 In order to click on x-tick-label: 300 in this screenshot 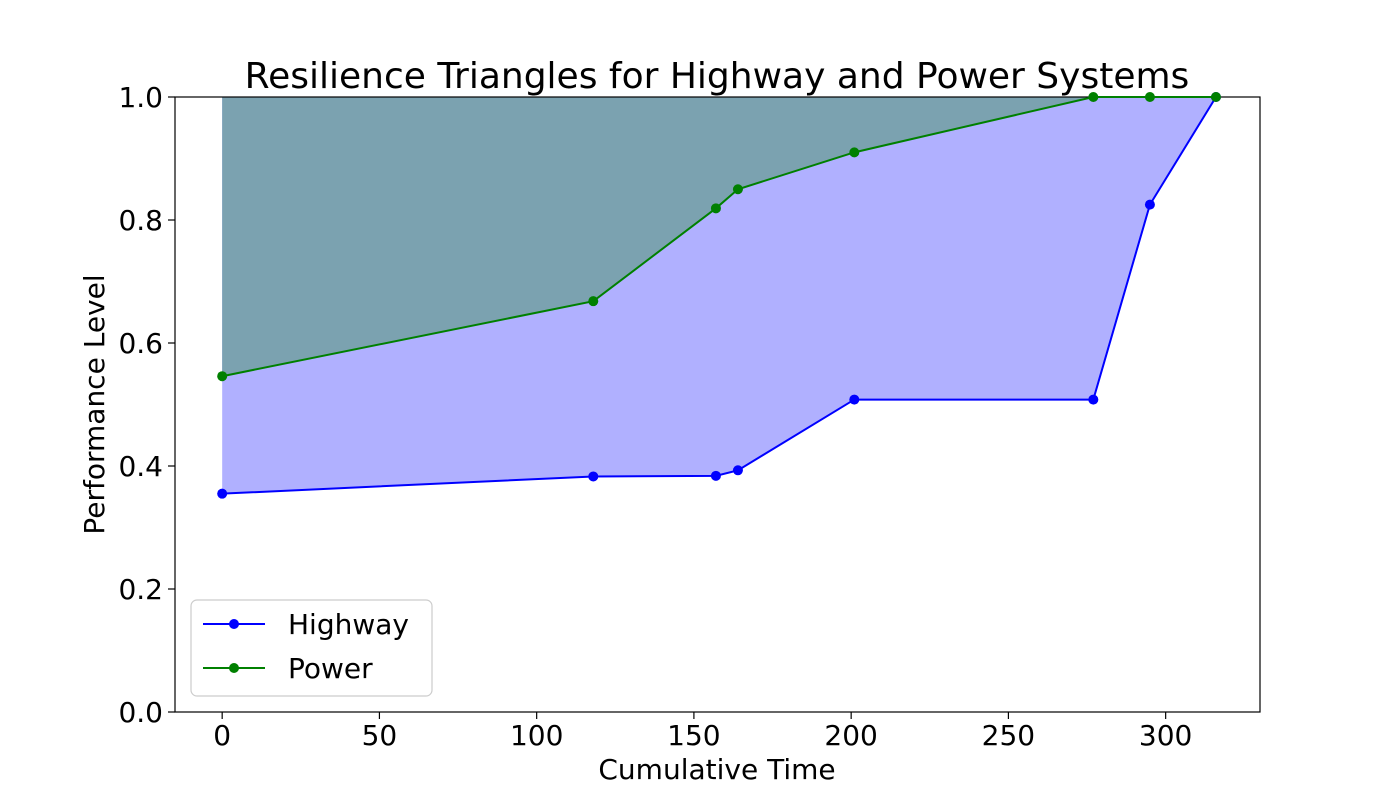, I will do `click(1165, 735)`.